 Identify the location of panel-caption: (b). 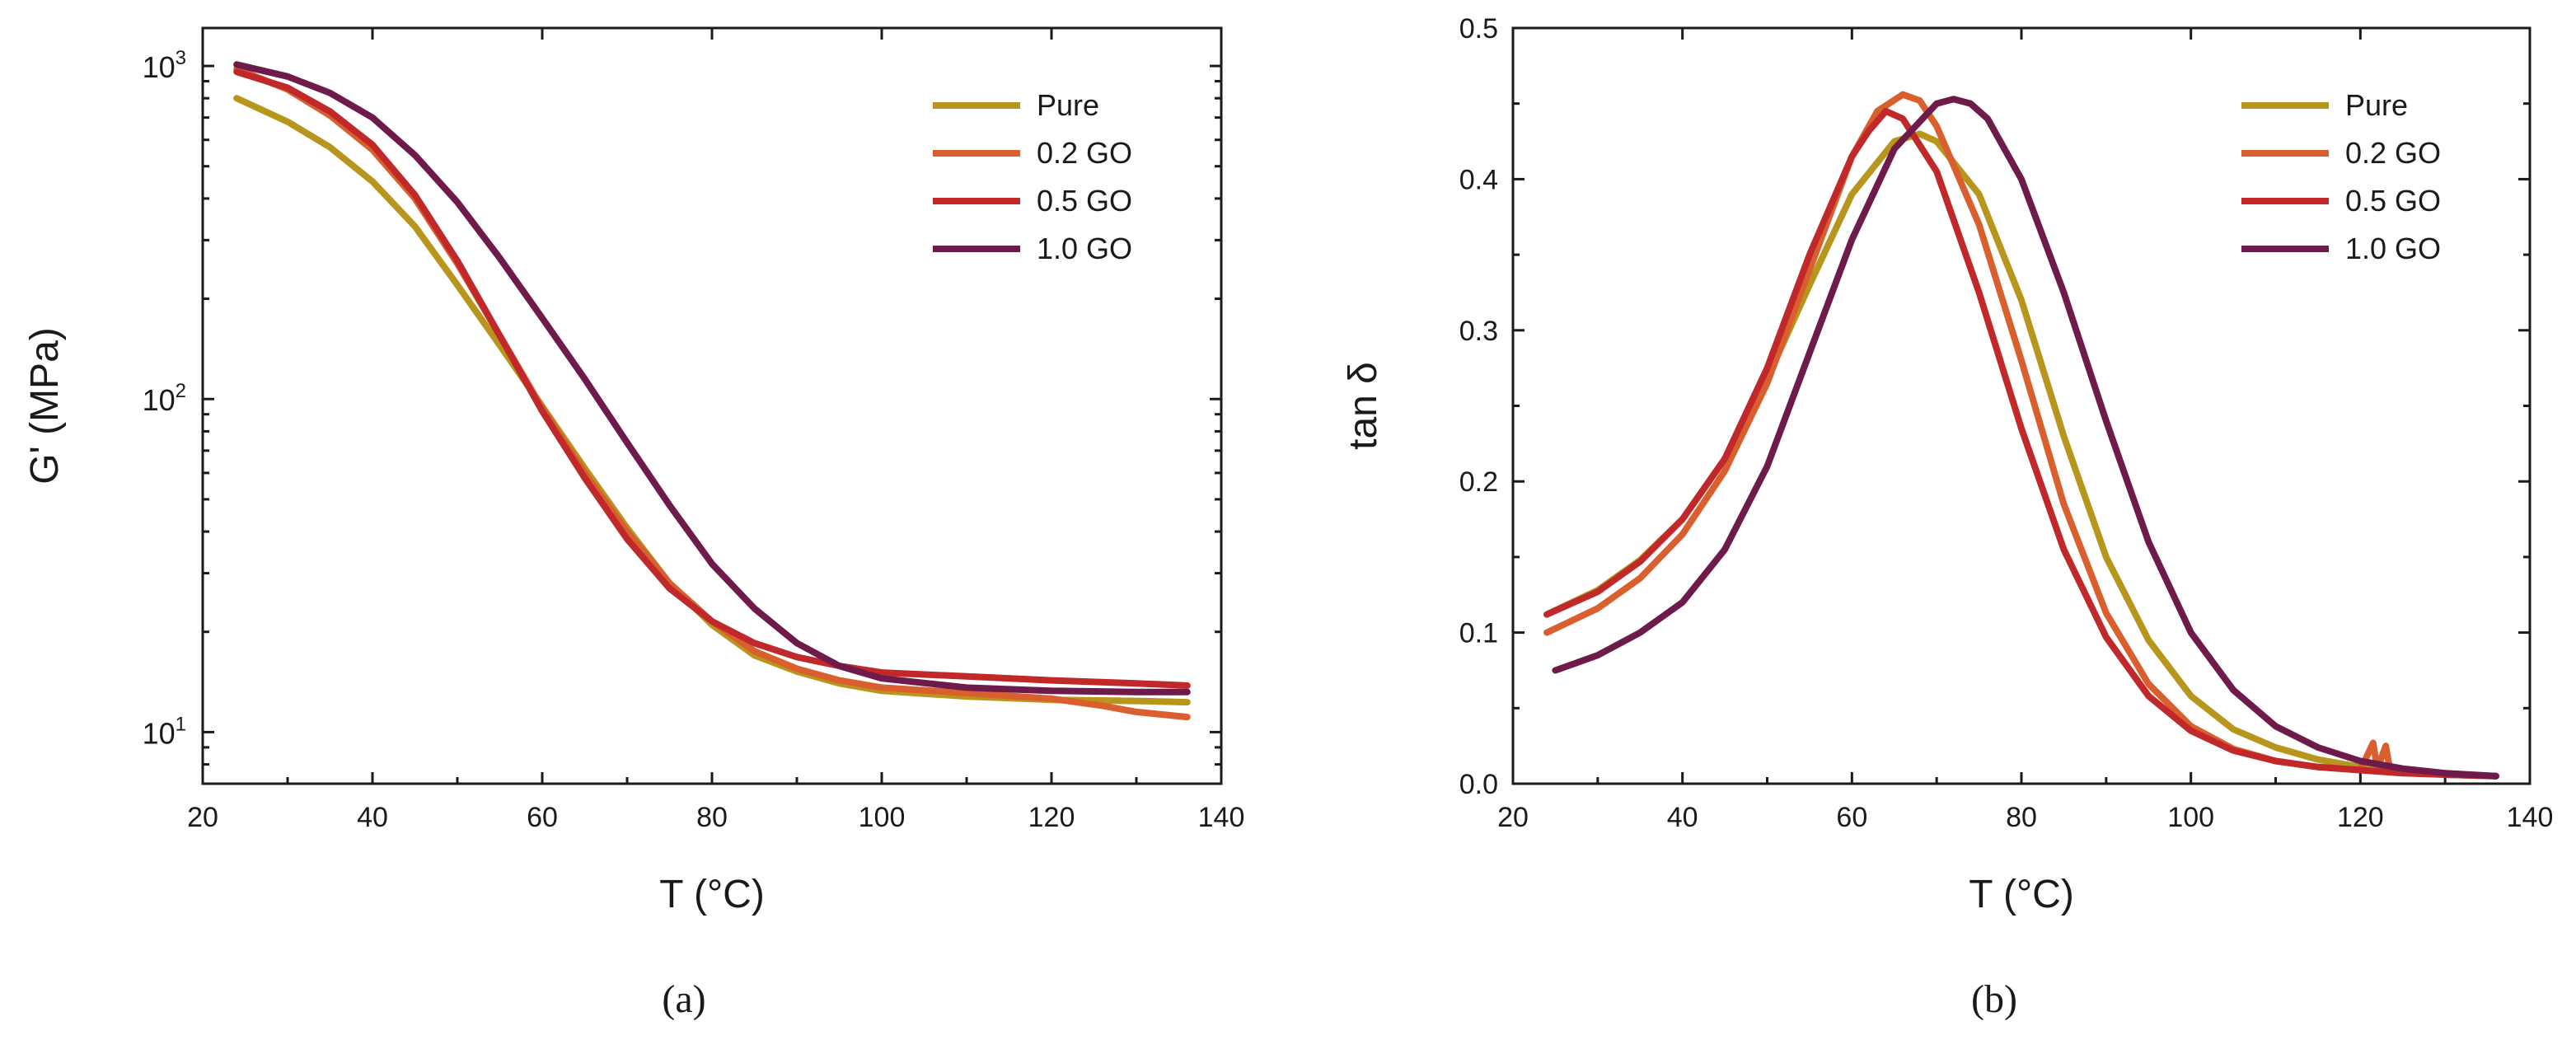
(1994, 999).